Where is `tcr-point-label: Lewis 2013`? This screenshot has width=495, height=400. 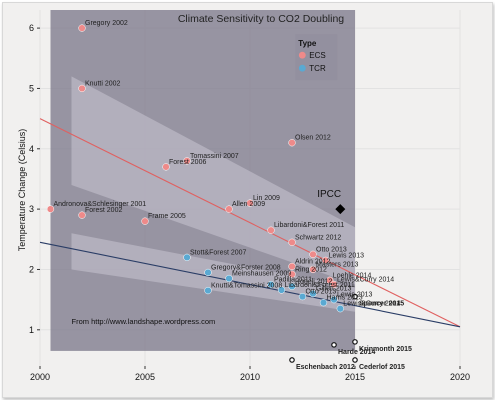 tcr-point-label: Lewis 2013 is located at coordinates (355, 295).